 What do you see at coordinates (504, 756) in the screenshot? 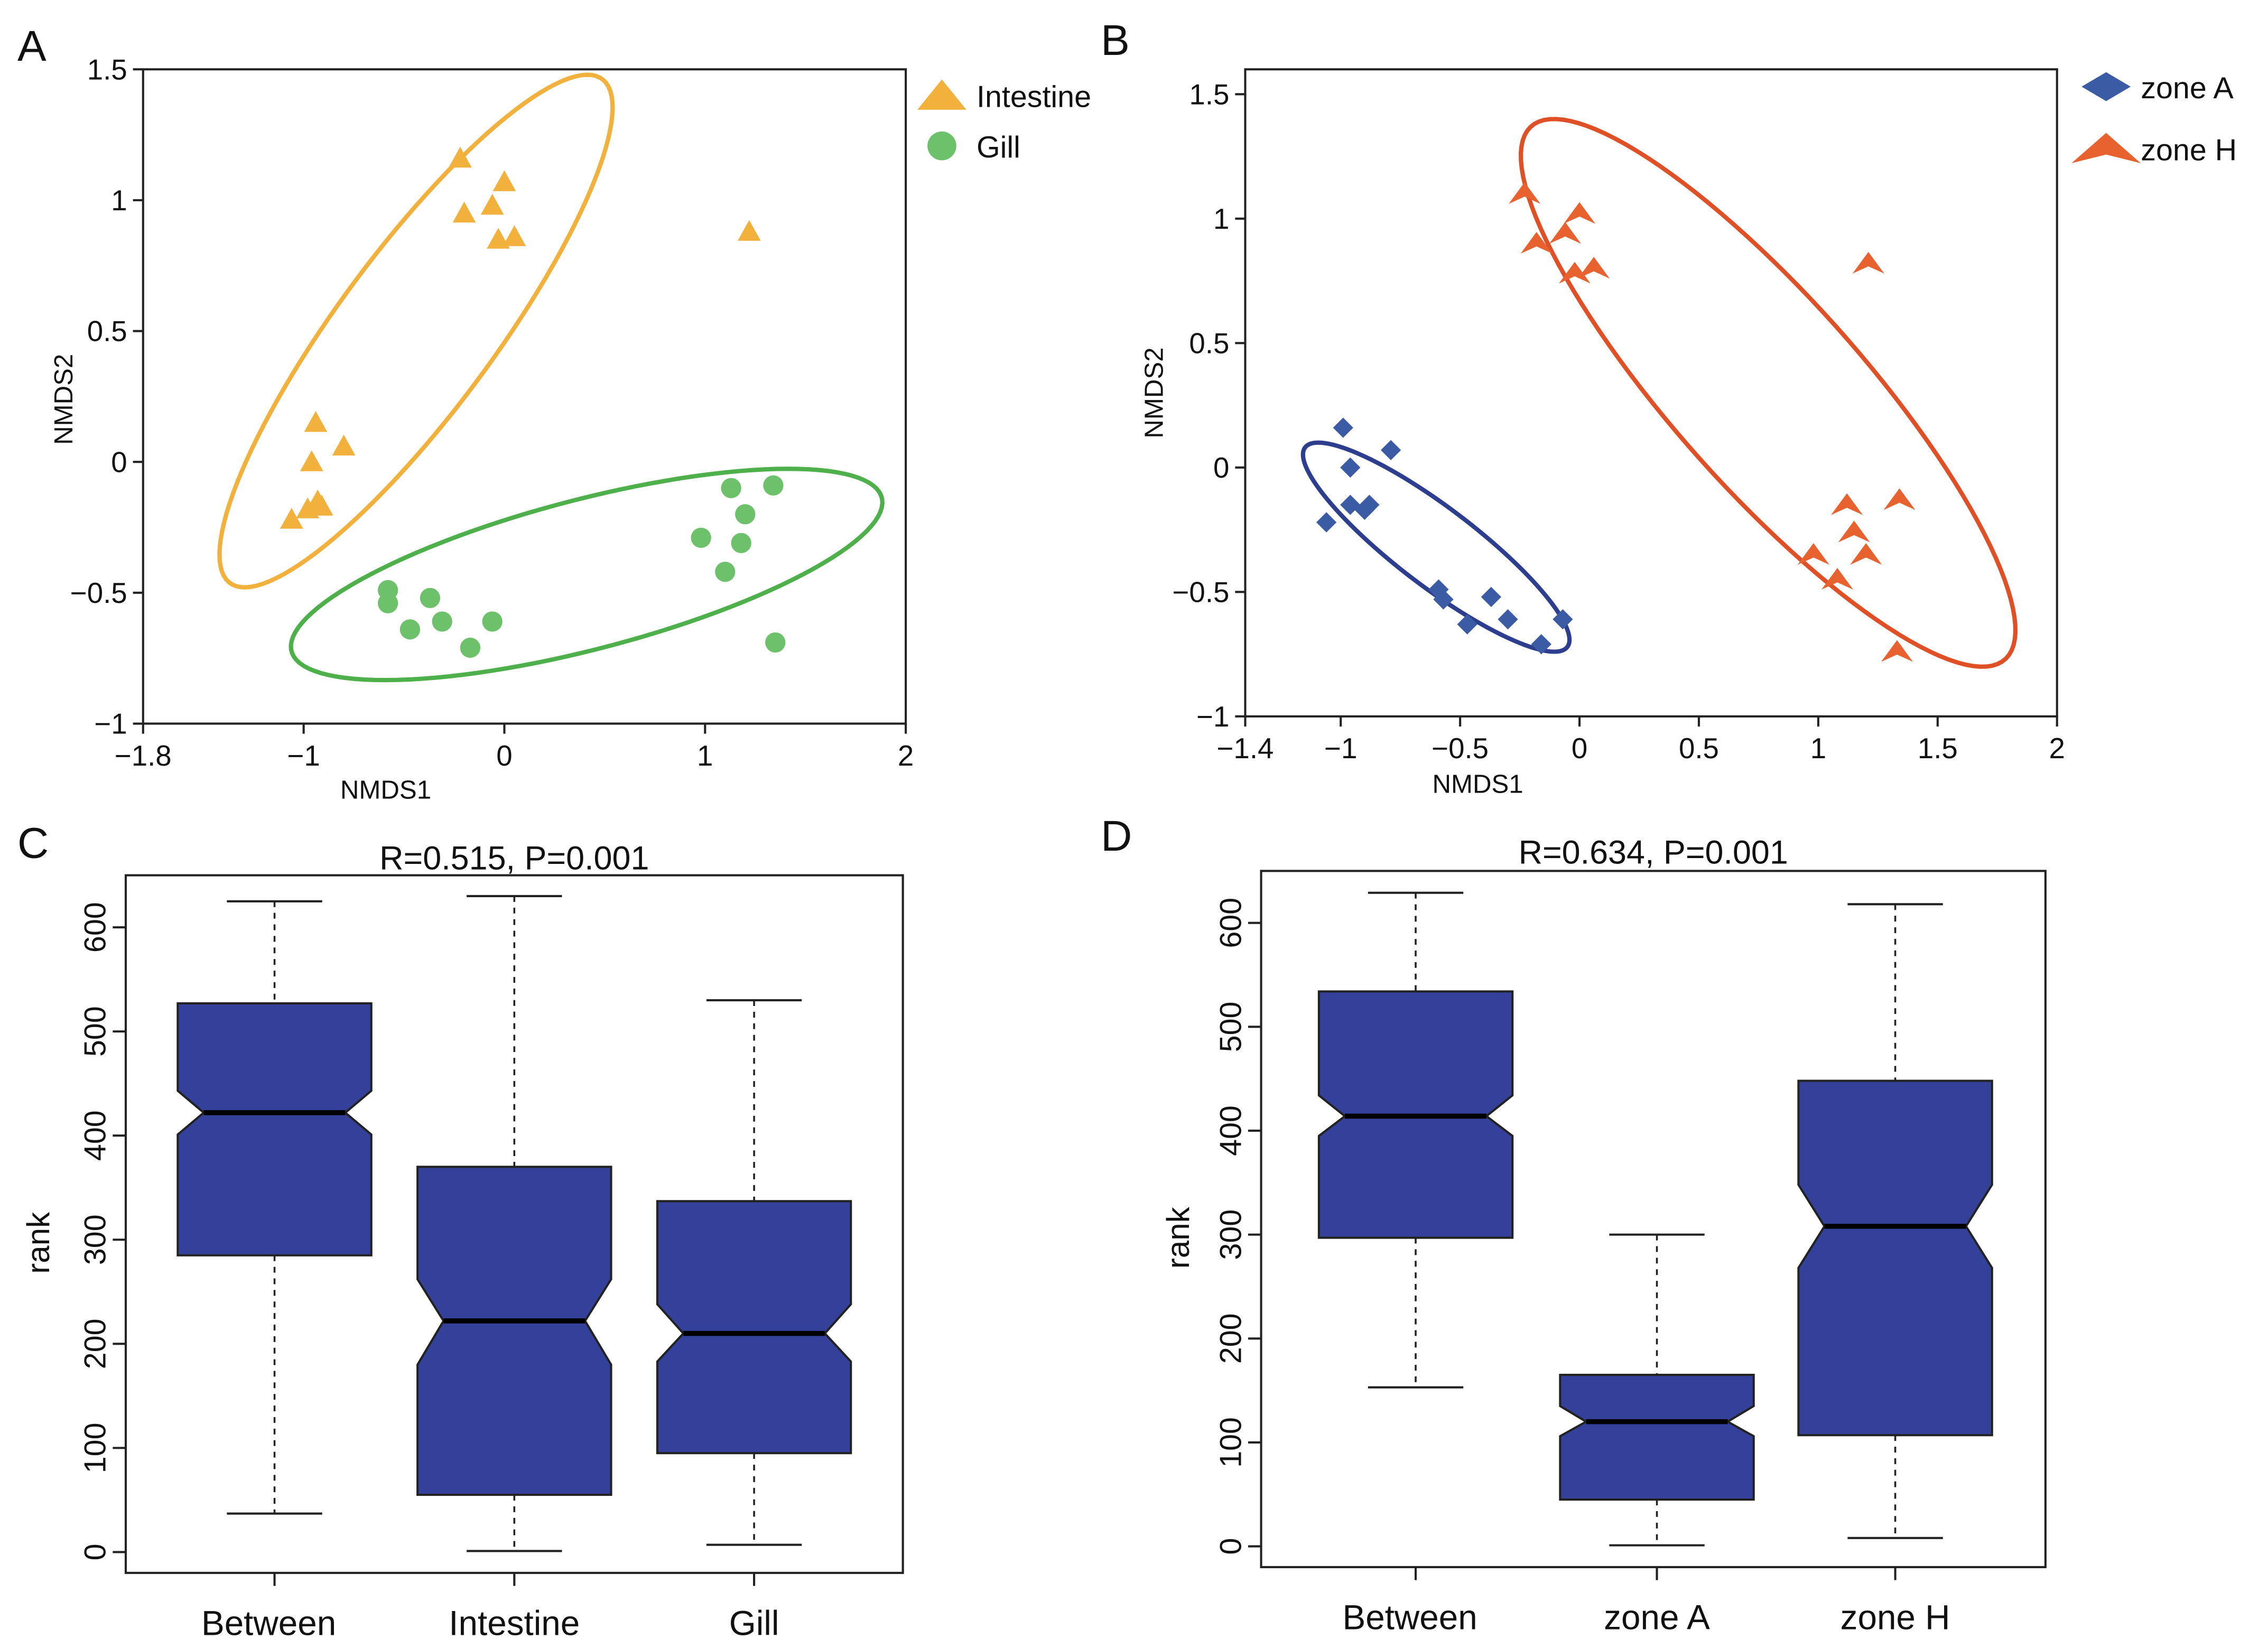
I see `panel-a-xtick-label: 0` at bounding box center [504, 756].